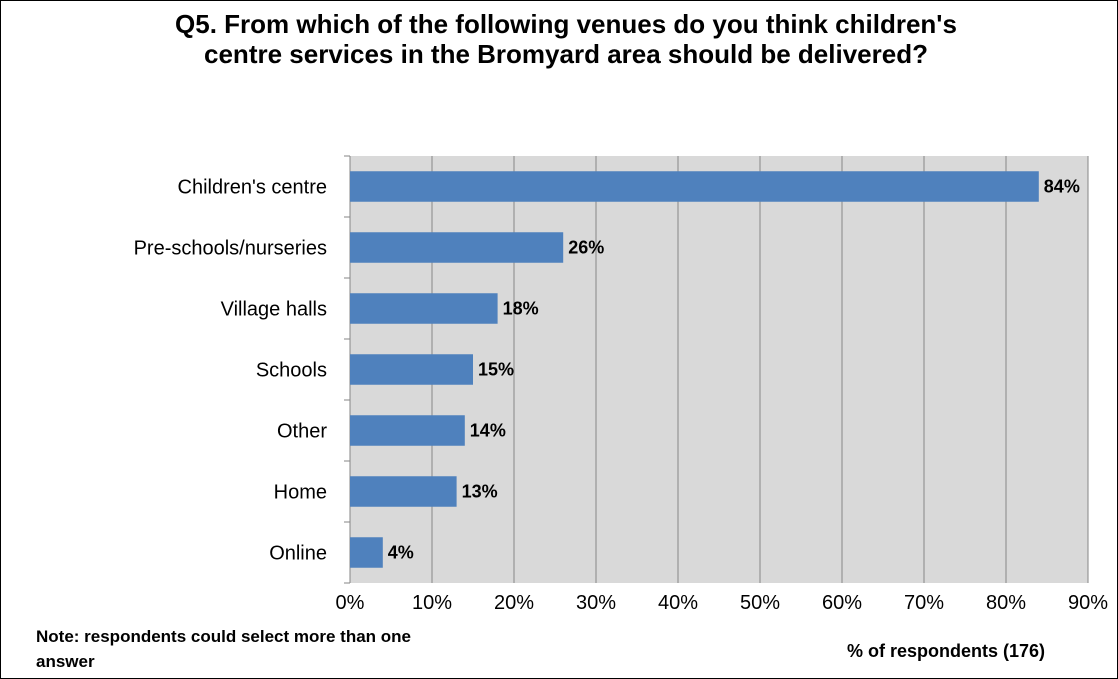  Describe the element at coordinates (1088, 603) in the screenshot. I see `x-tick-label: 90%` at that location.